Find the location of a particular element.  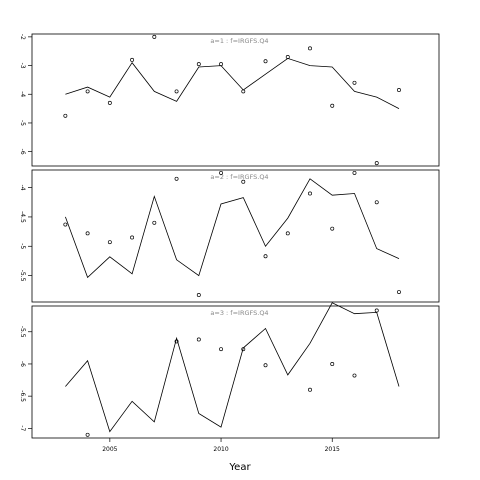

y-tick-label: -2 is located at coordinates (22, 37).